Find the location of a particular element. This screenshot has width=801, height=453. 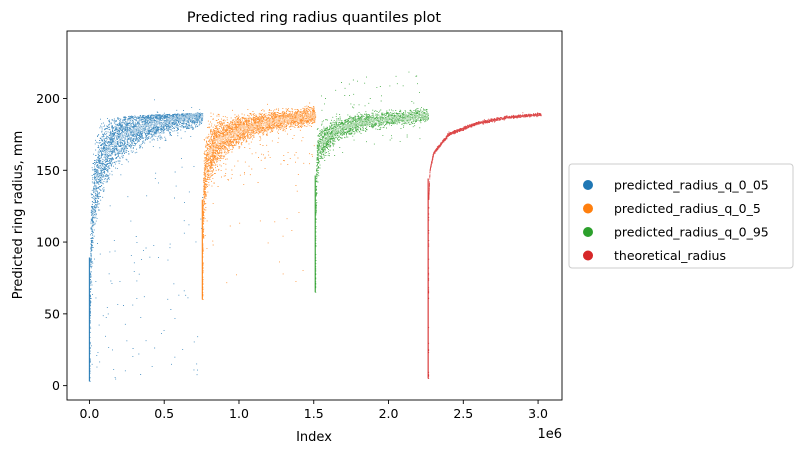

y-axis-label: Predicted ring radius, mm is located at coordinates (18, 215).